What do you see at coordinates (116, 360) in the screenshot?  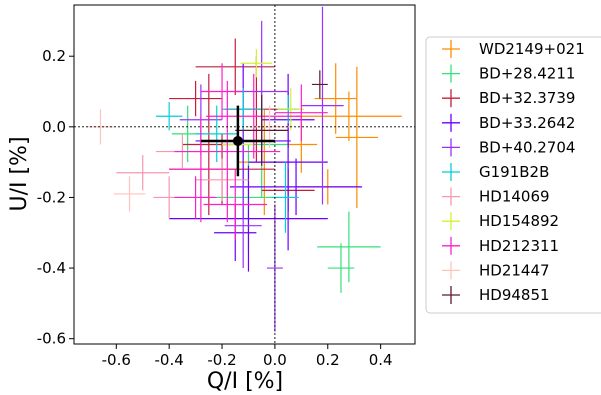 I see `x-tick-label: -0.6` at bounding box center [116, 360].